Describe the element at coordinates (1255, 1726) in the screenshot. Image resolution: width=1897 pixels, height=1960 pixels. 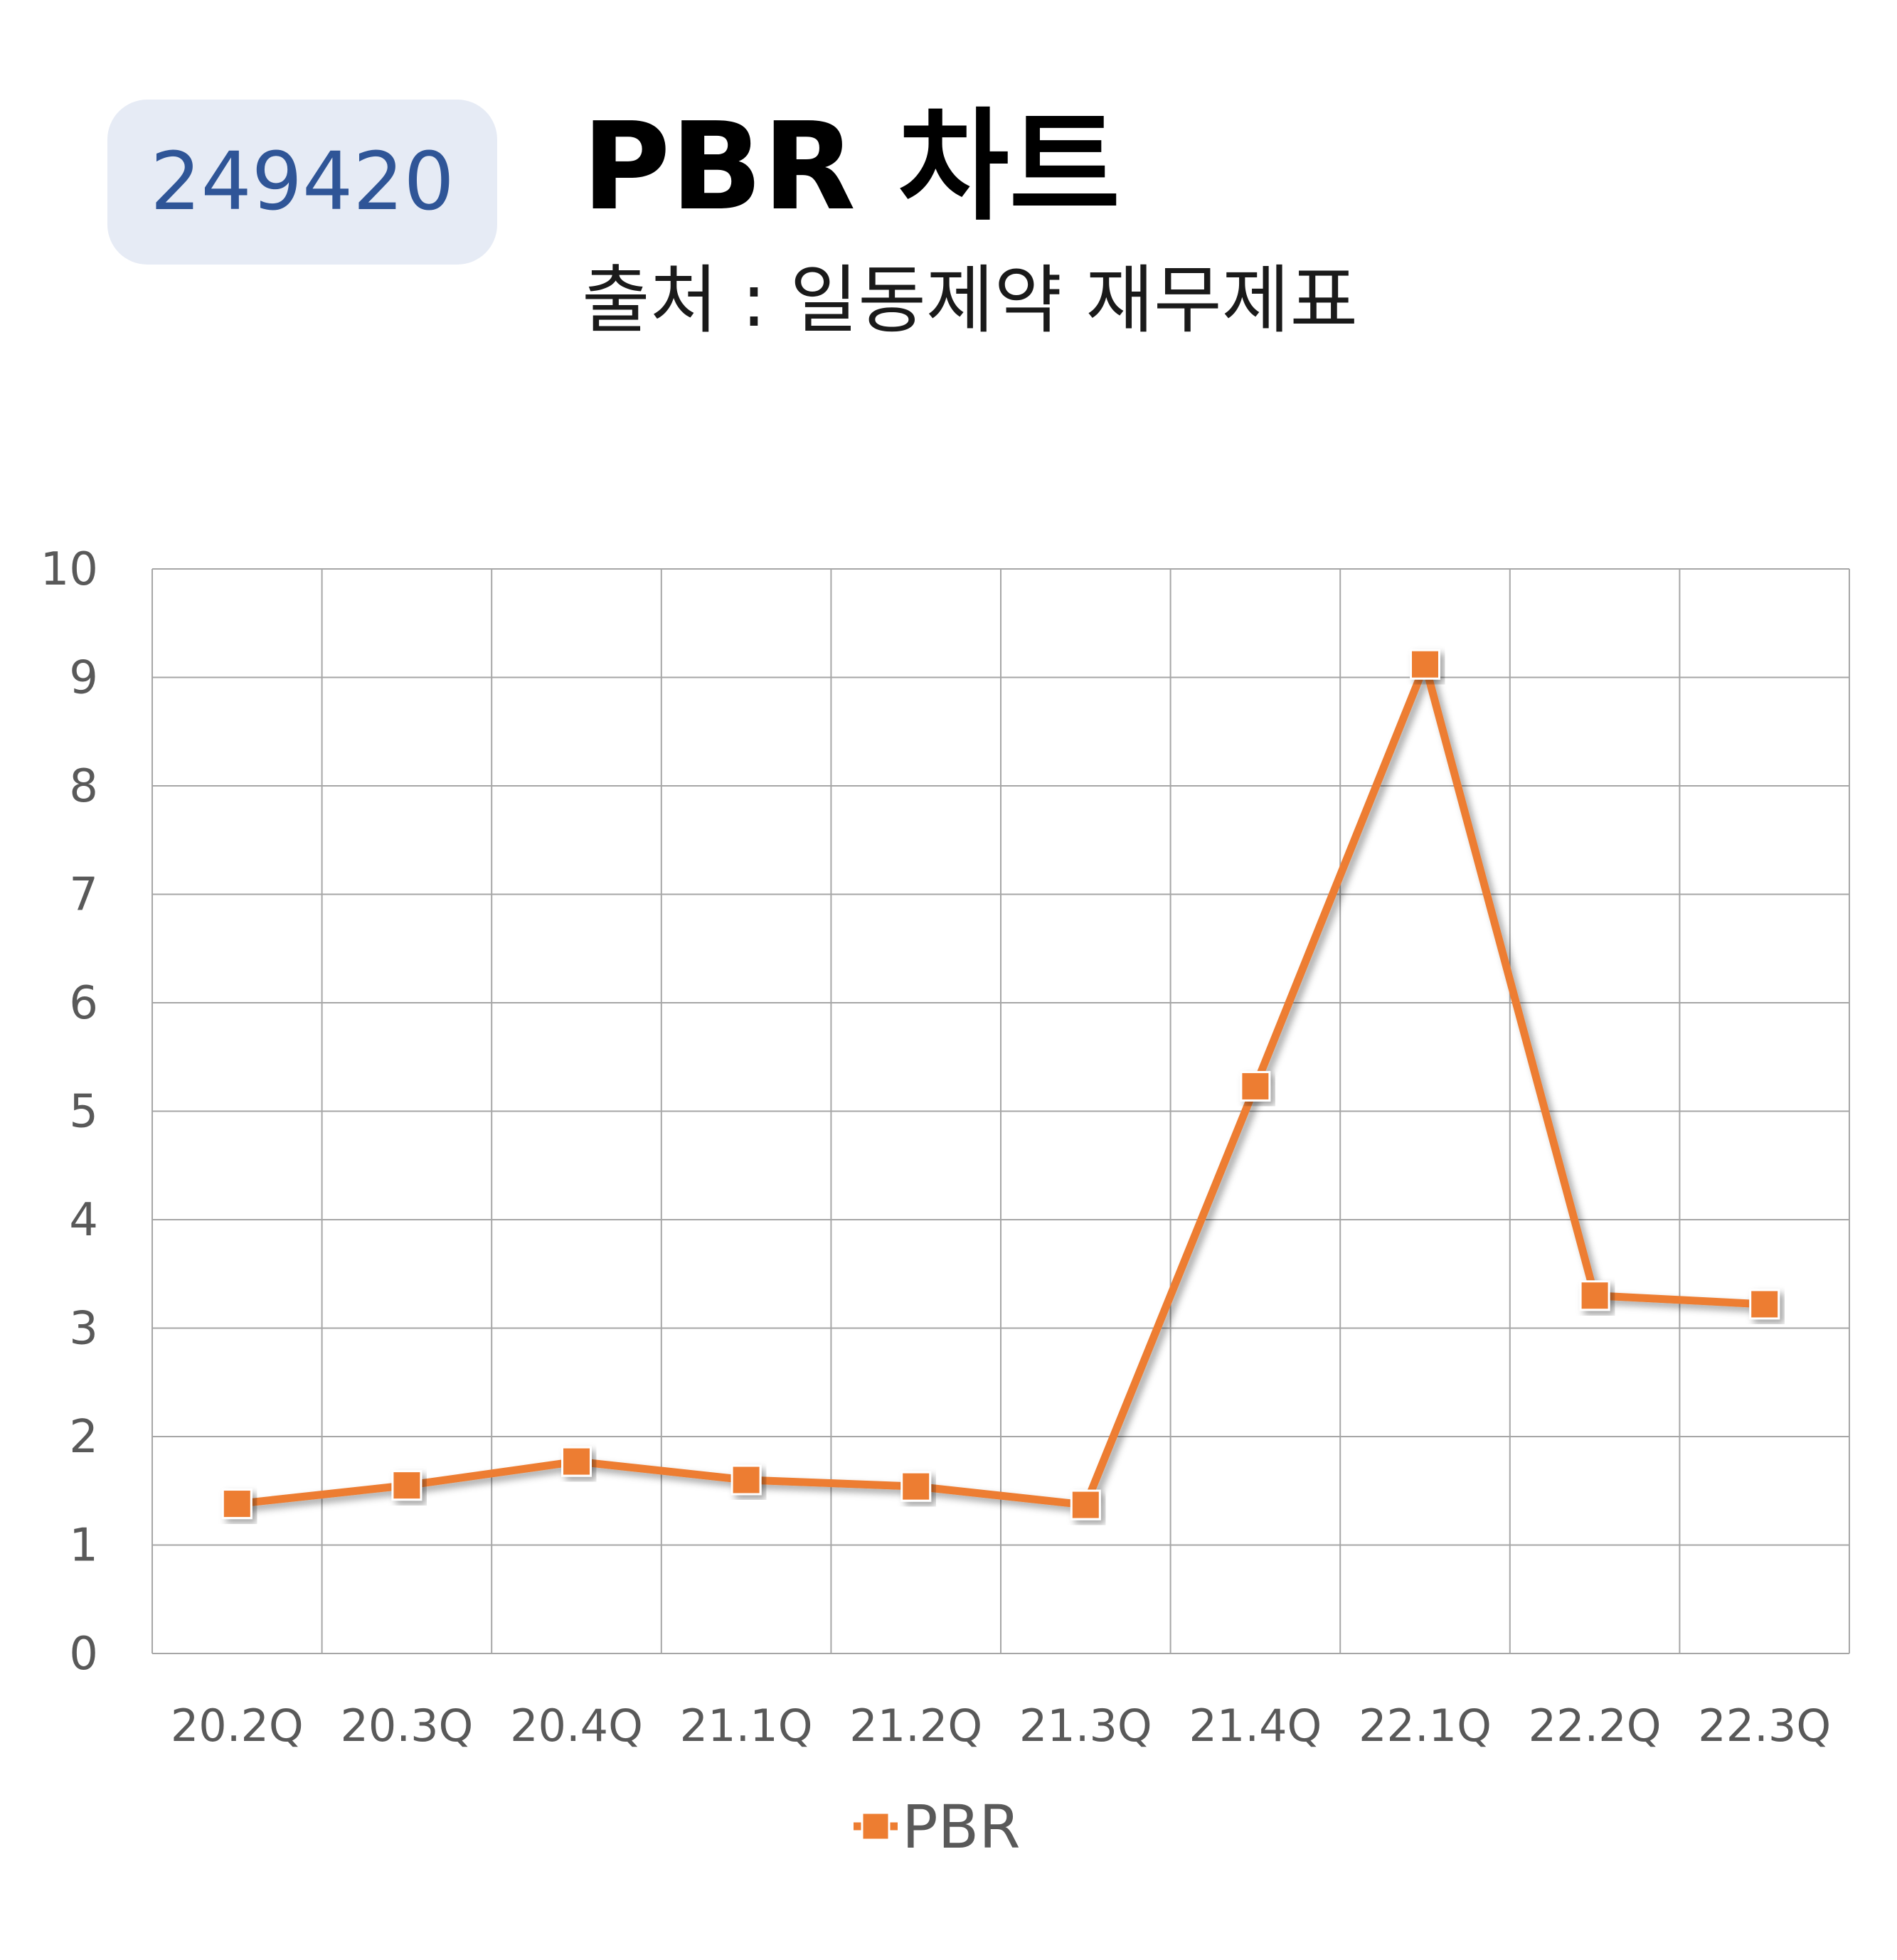
I see `x-tick-label: 21.4Q` at that location.